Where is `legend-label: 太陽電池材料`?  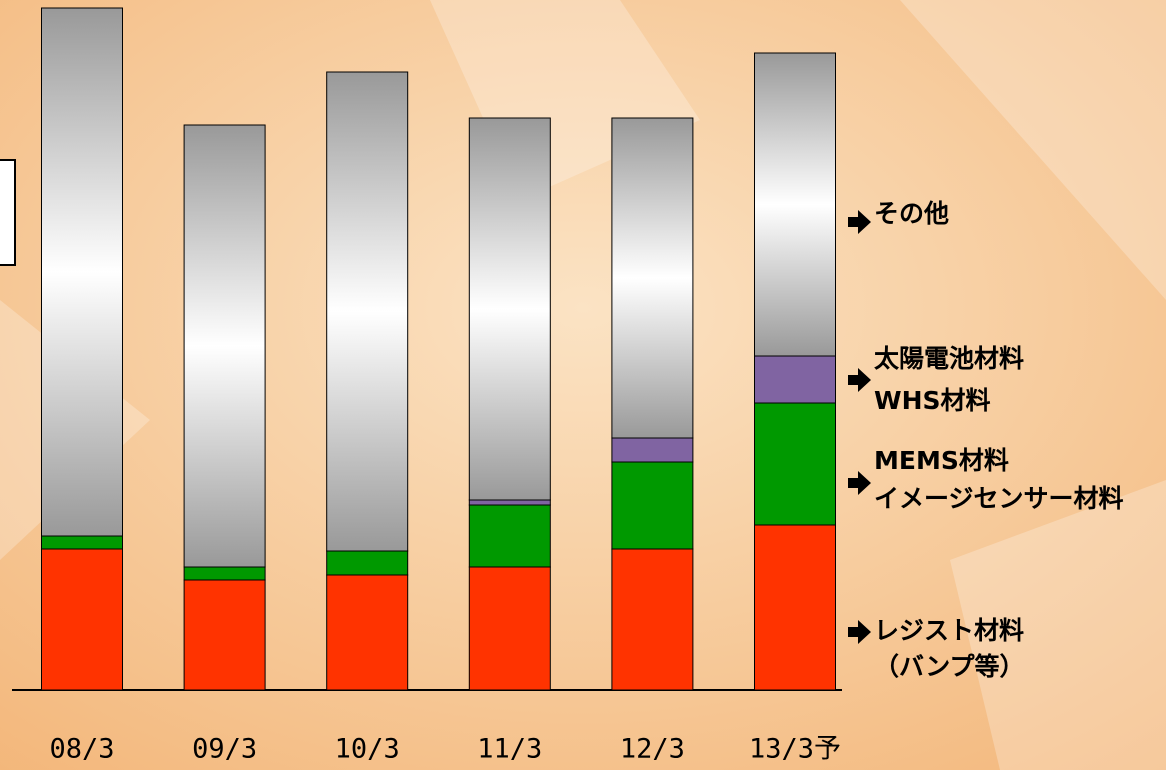 legend-label: 太陽電池材料 is located at coordinates (949, 358).